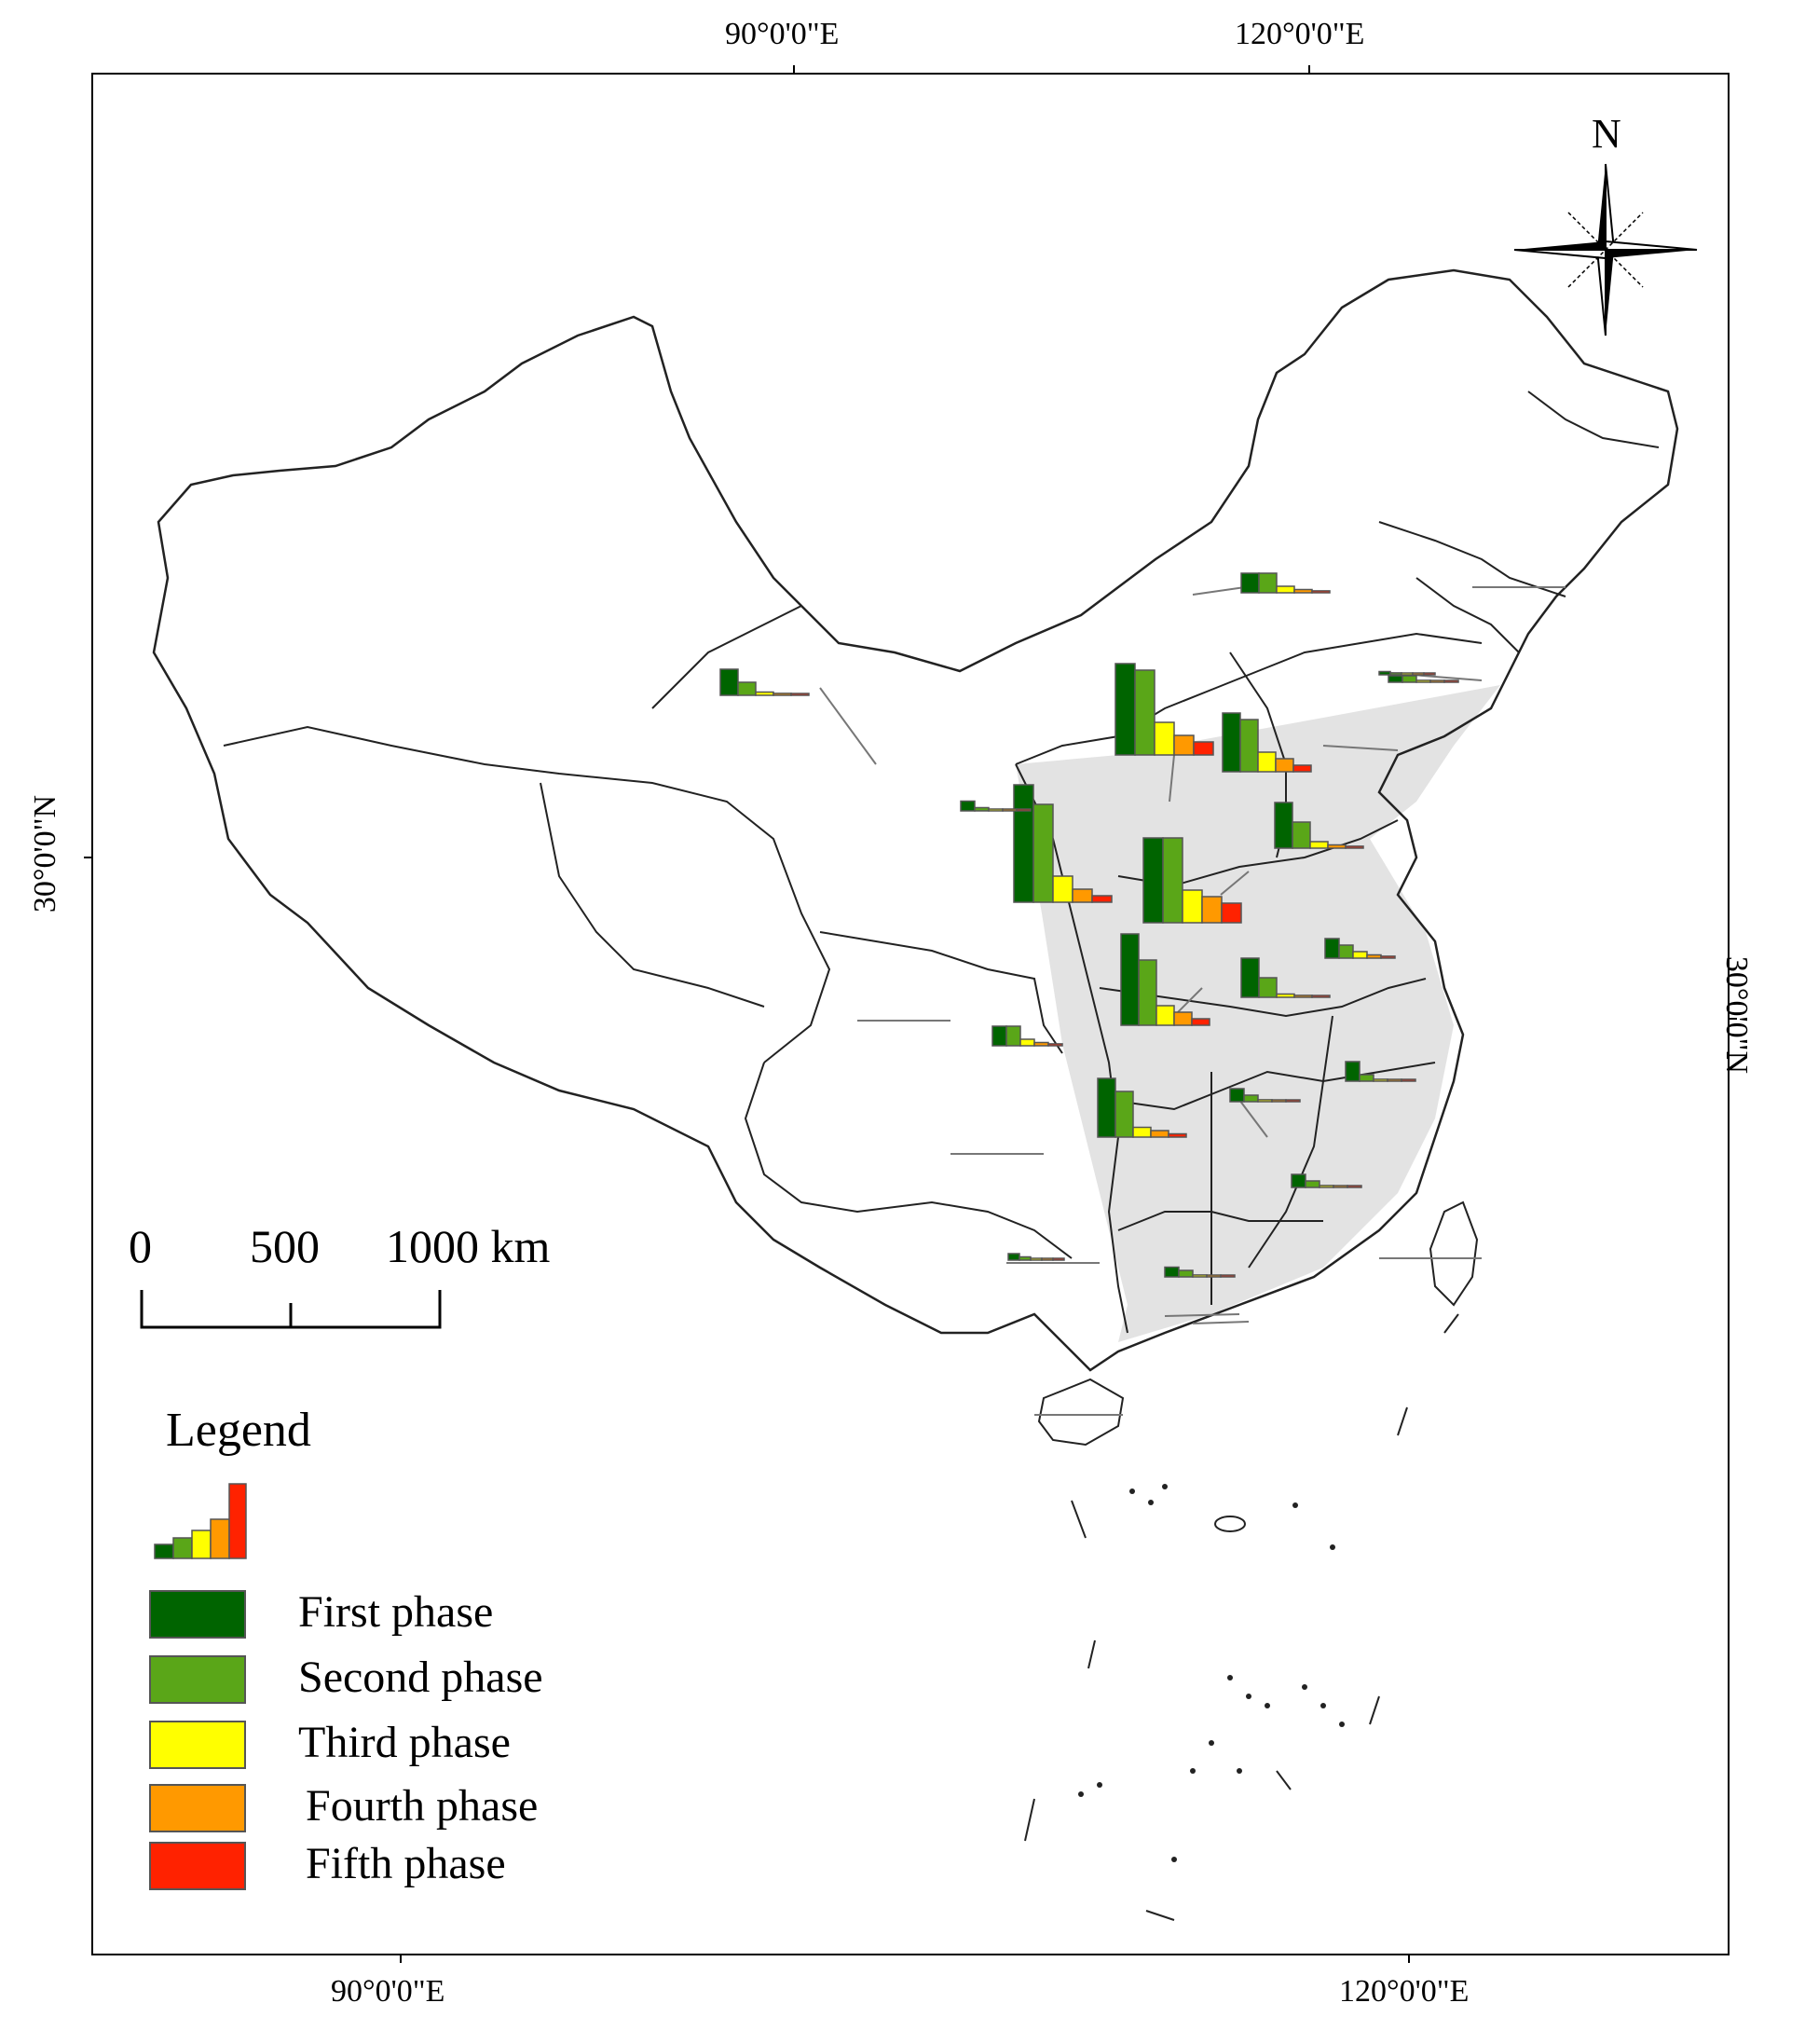 This screenshot has width=1805, height=2044. I want to click on scale-label-500: 500, so click(285, 1246).